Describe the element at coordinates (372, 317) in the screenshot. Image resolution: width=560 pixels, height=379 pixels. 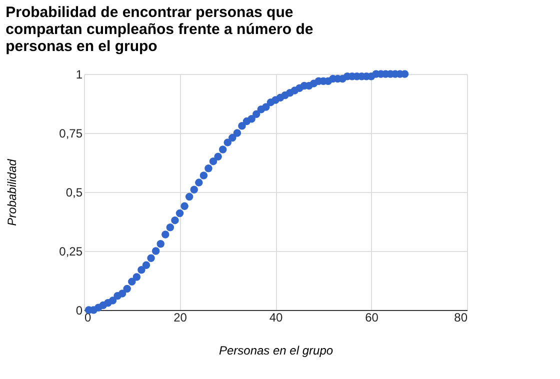
I see `x-tick-label: 60` at that location.